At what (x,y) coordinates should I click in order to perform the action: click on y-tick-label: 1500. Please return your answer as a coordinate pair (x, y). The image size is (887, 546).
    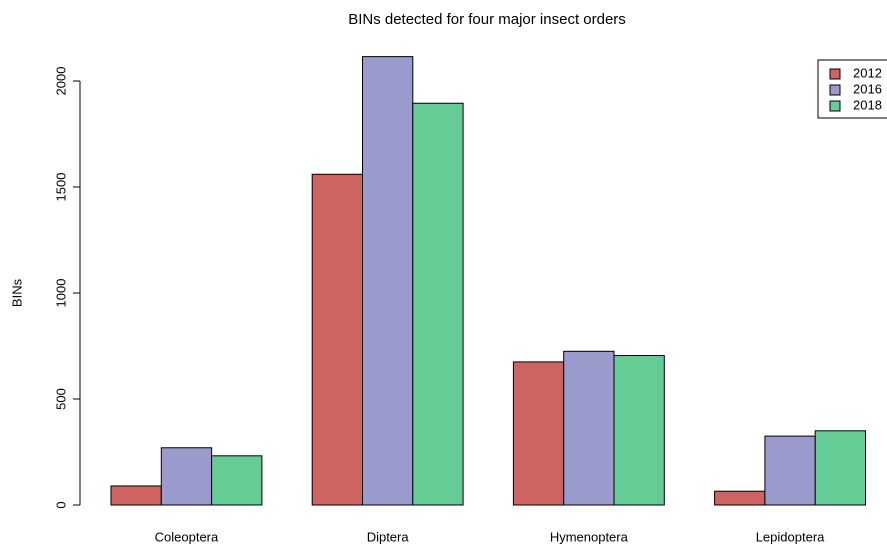
    Looking at the image, I should click on (60, 187).